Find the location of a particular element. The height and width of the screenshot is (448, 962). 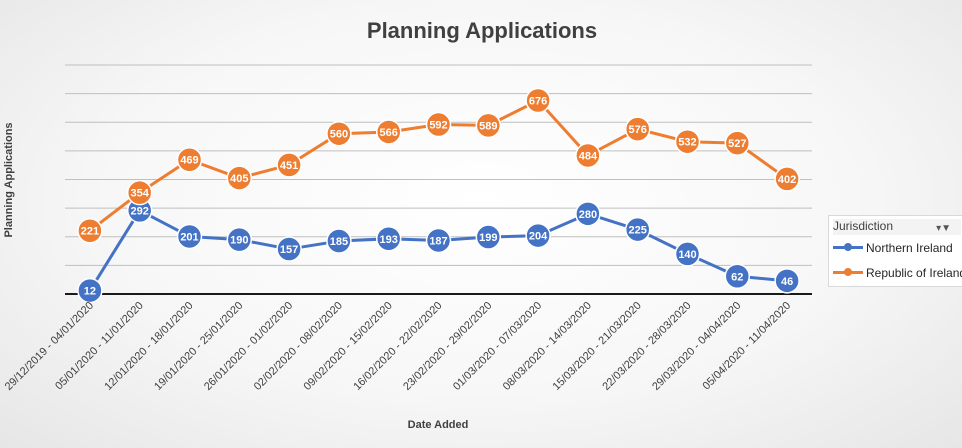

data-label: 292 is located at coordinates (140, 211).